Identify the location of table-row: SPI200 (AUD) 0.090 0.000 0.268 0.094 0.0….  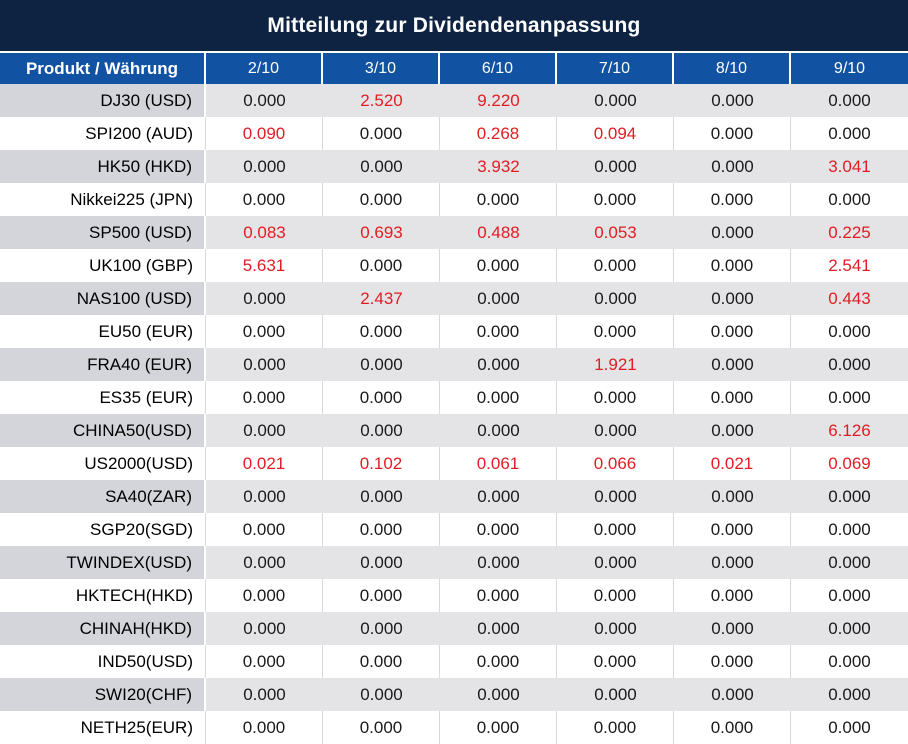
(454, 133).